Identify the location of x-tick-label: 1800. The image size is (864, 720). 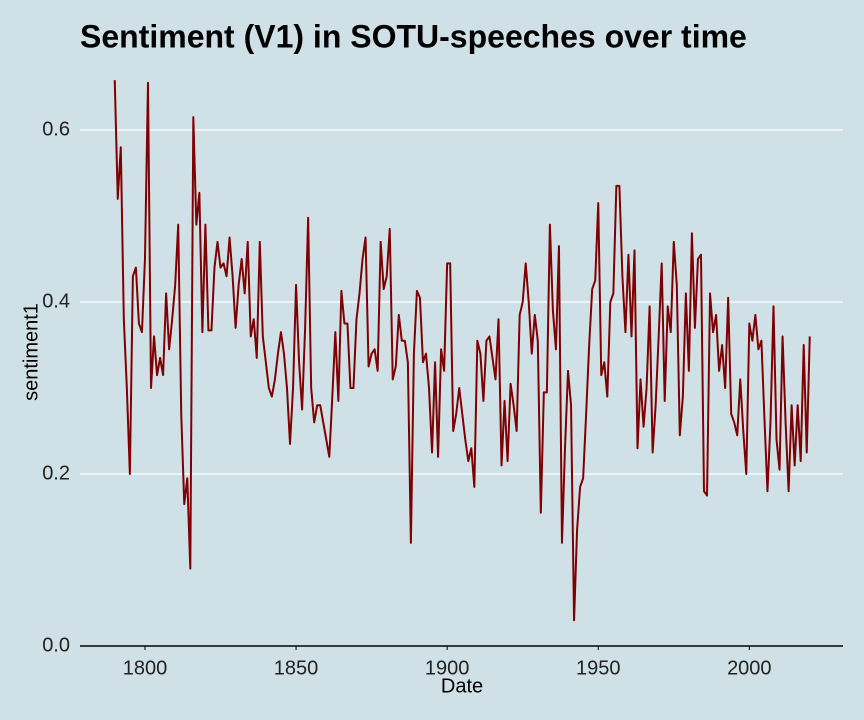
(145, 668).